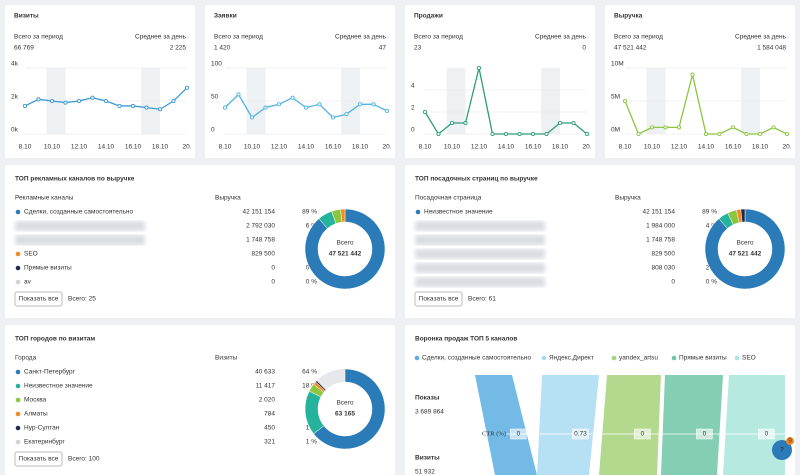 The height and width of the screenshot is (475, 800). I want to click on ctr-label: CTR (%), so click(494, 433).